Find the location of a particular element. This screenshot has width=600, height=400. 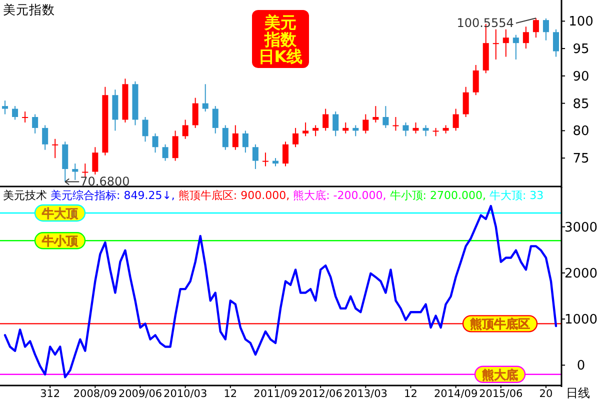

y-tick-label: 75 is located at coordinates (581, 159).